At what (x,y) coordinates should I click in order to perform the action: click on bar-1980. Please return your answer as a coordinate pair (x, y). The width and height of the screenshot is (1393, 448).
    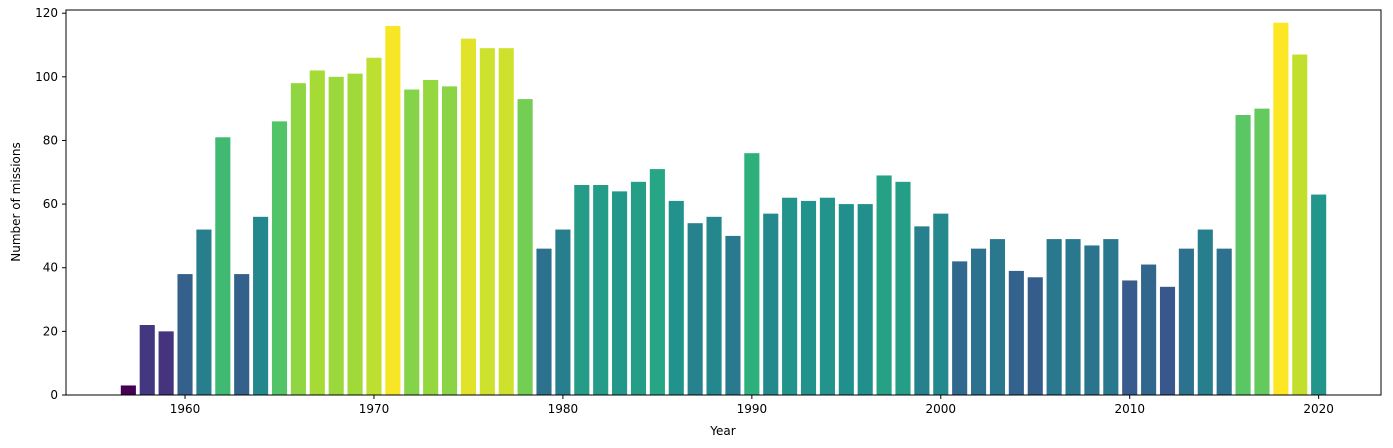
    Looking at the image, I should click on (563, 312).